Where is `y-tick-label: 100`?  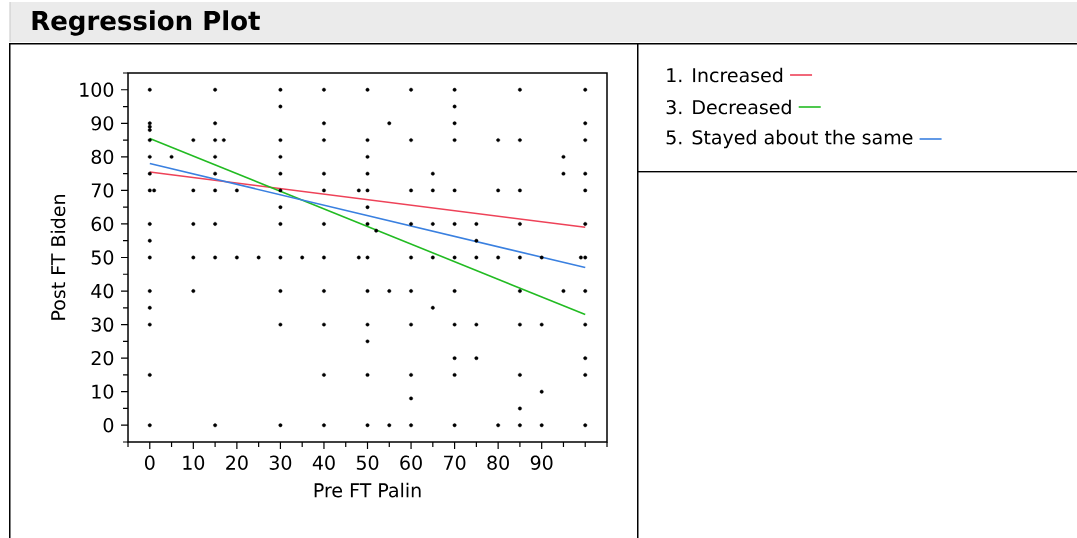 y-tick-label: 100 is located at coordinates (97, 89).